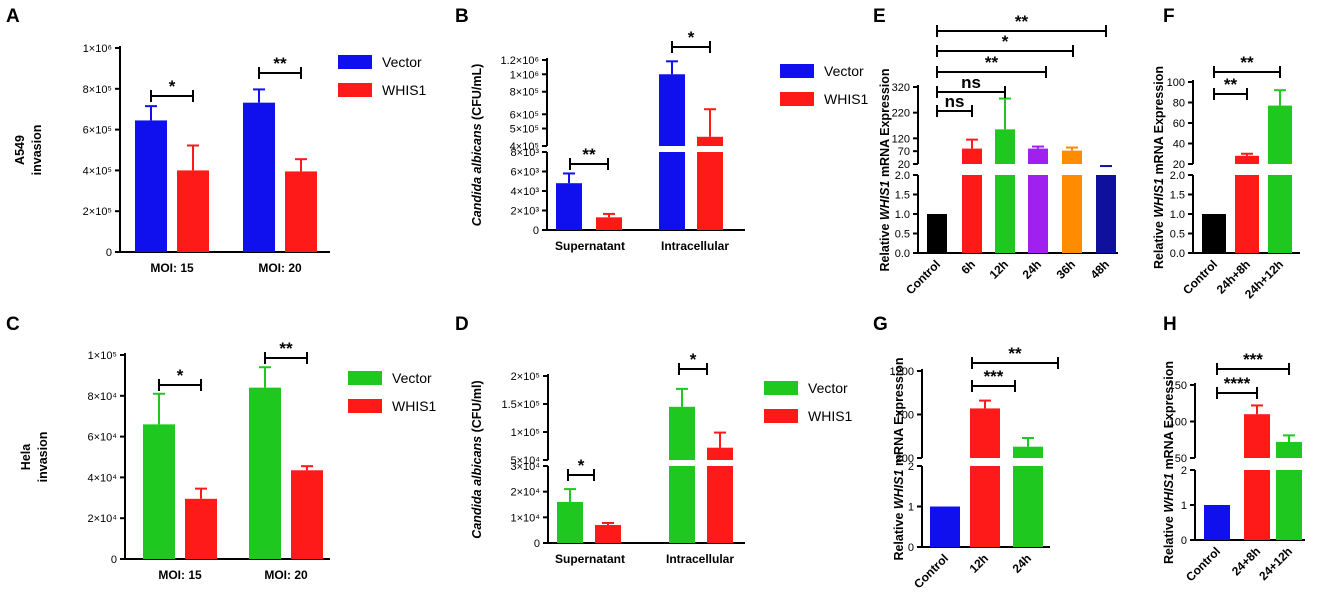 The height and width of the screenshot is (603, 1325). I want to click on panel-a-ytick-label-3: 6×10⁵, so click(97, 131).